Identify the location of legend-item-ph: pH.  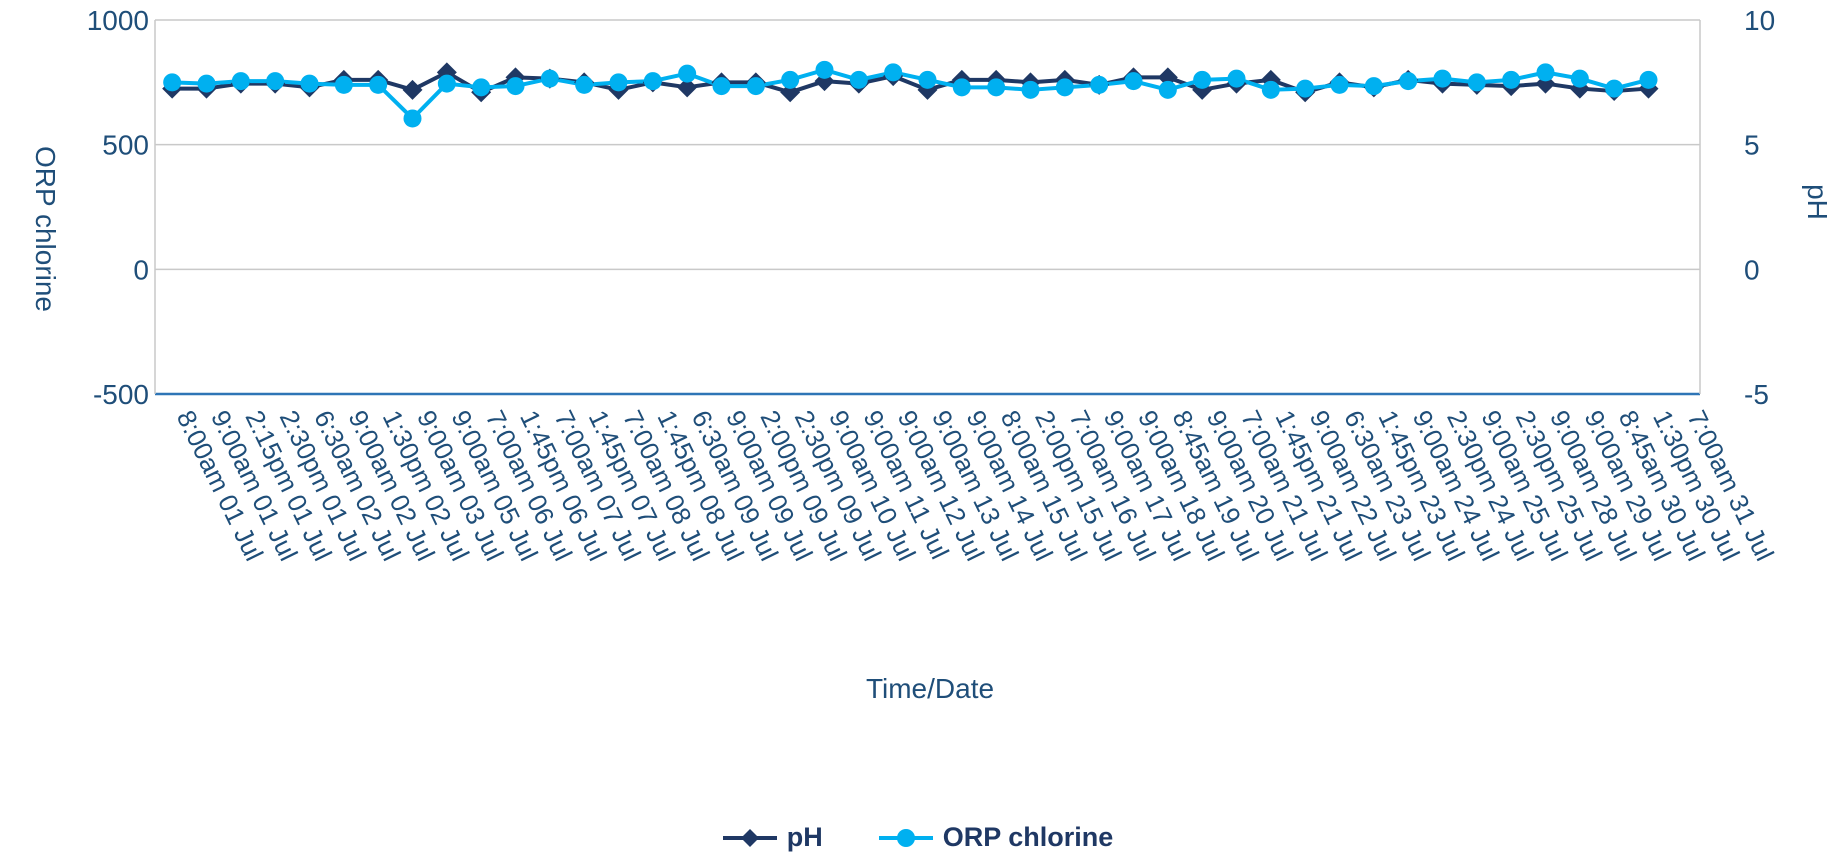
(772, 837).